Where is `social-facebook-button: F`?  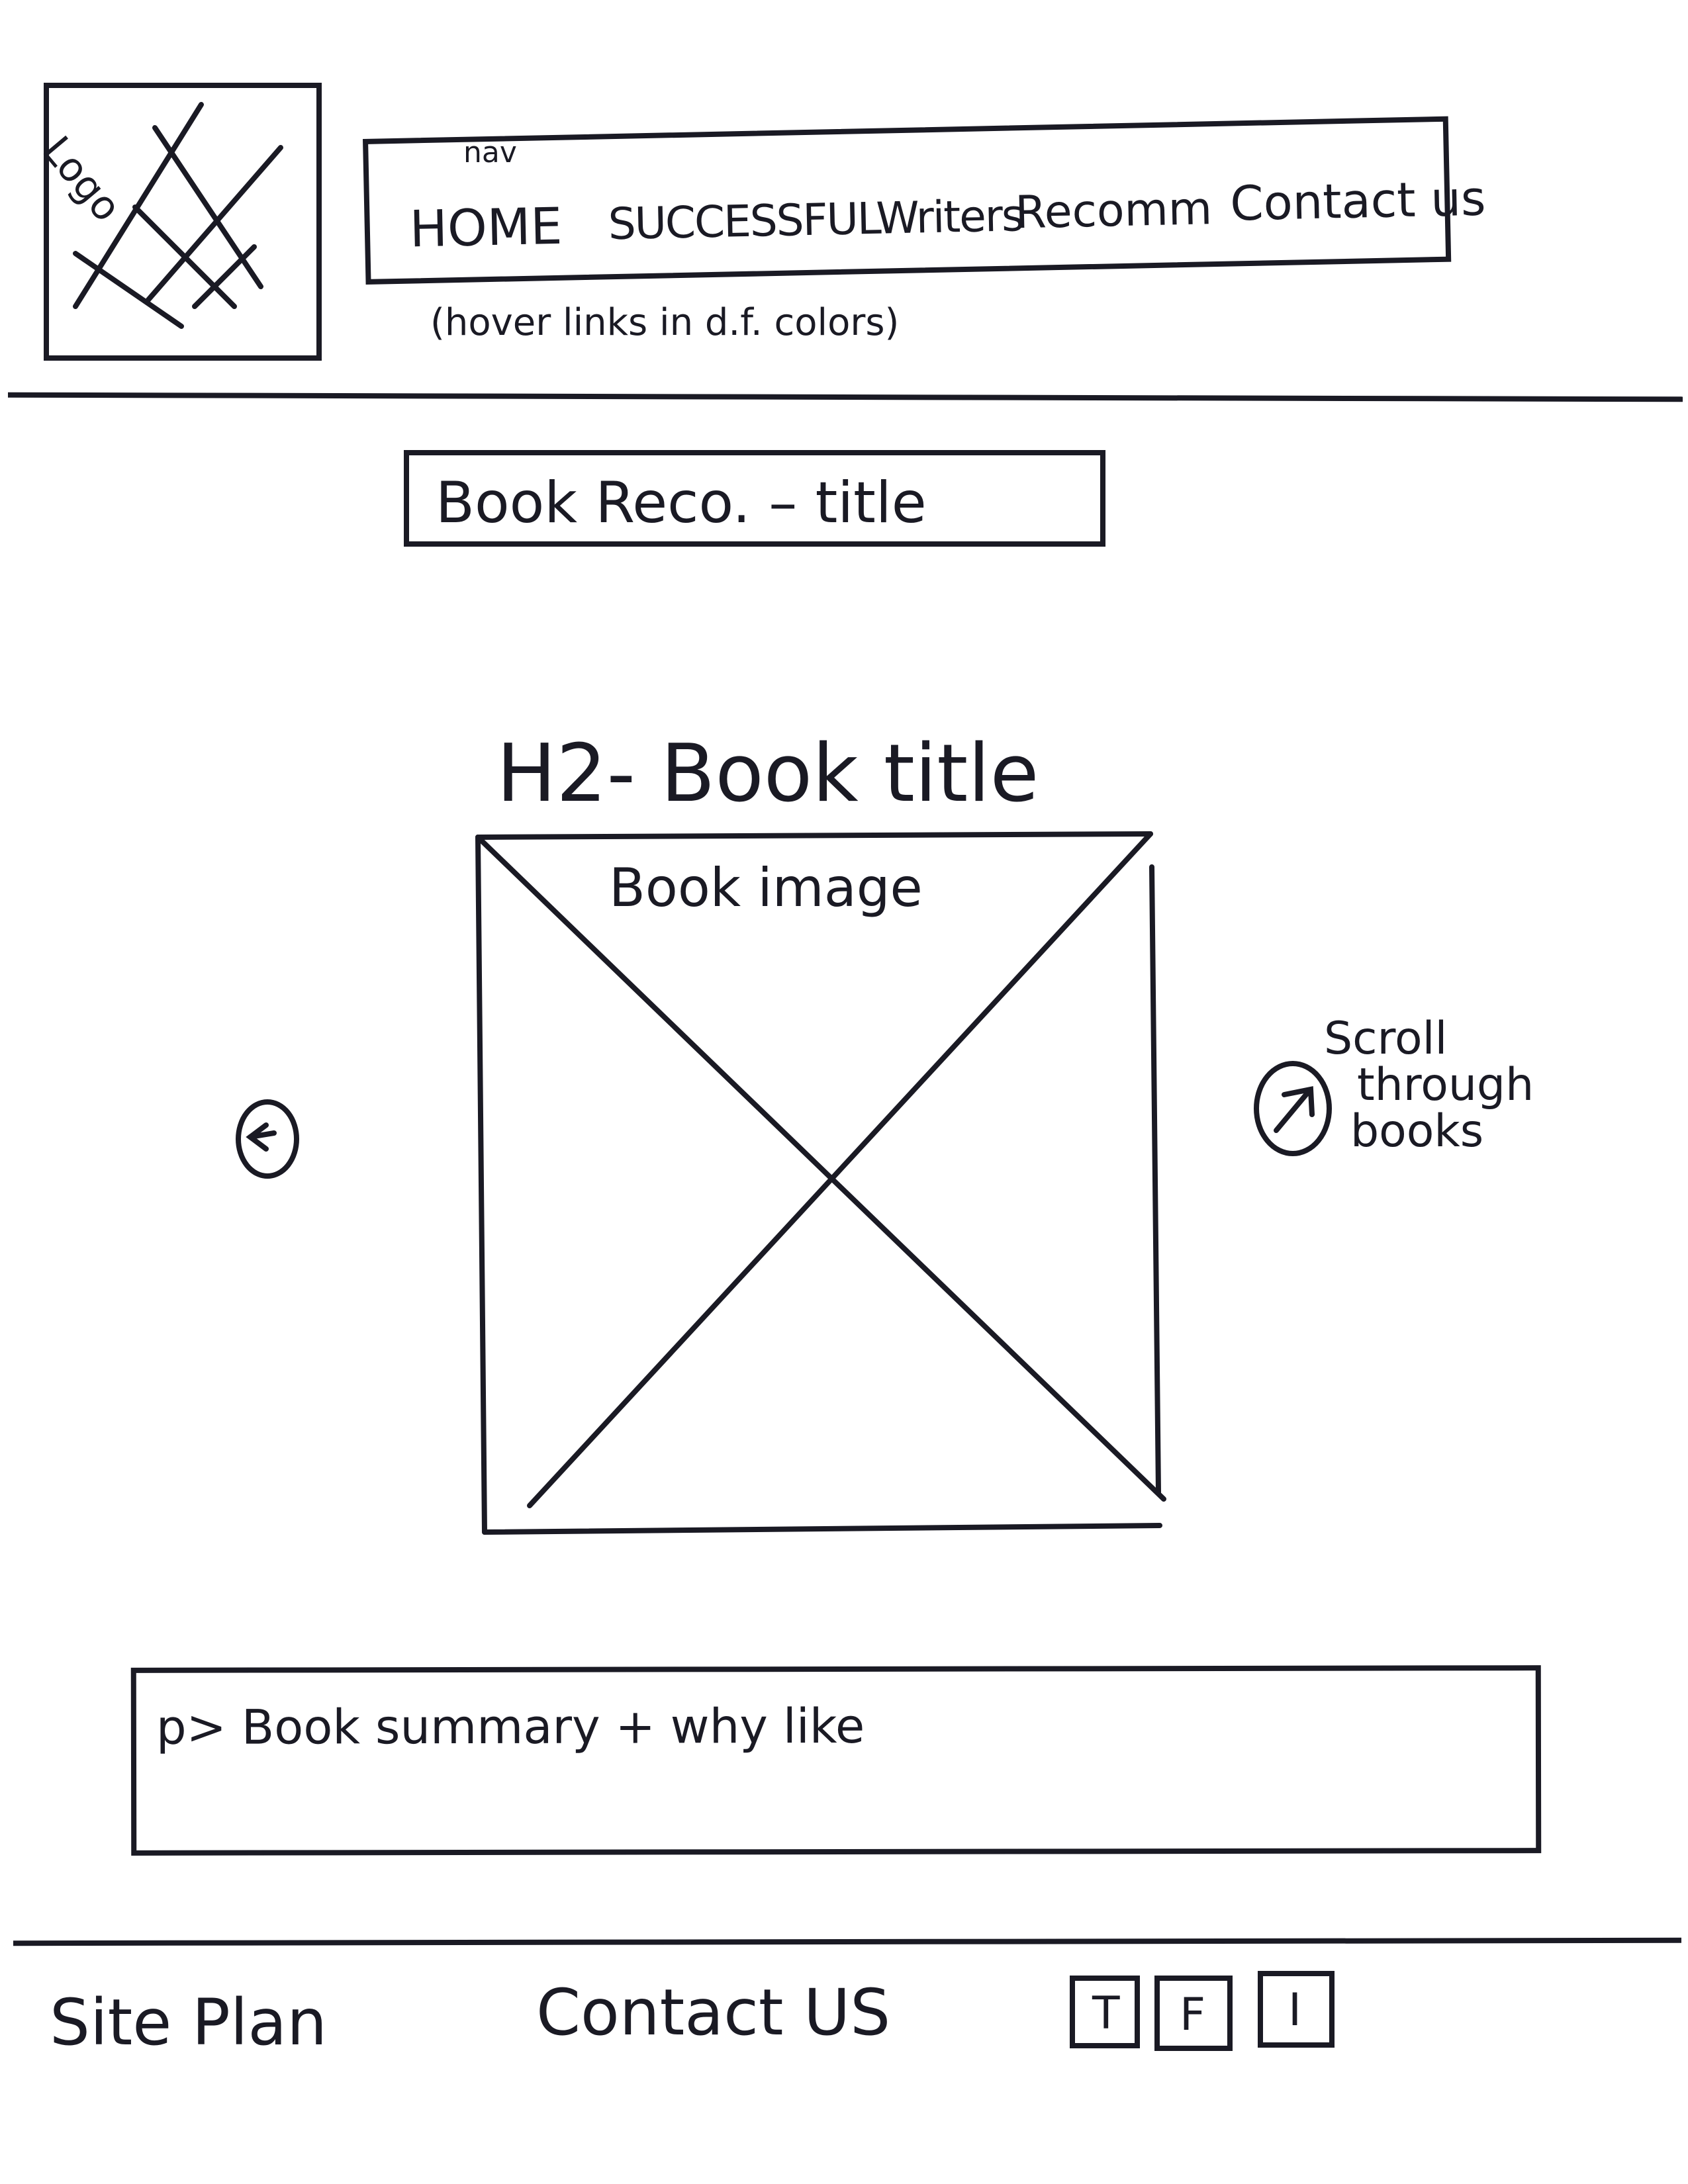
social-facebook-button: F is located at coordinates (1193, 2014).